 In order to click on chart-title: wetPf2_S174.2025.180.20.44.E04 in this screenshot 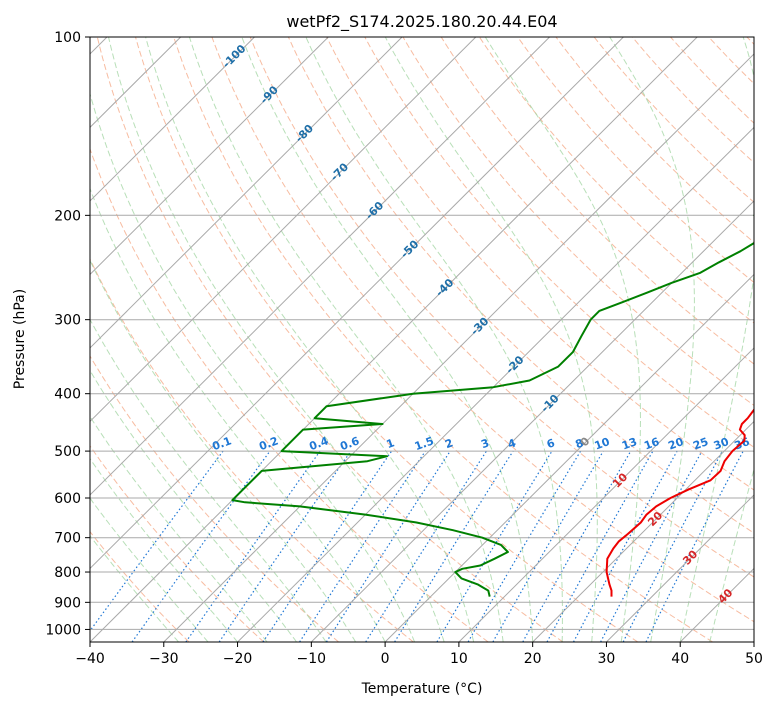, I will do `click(421, 22)`.